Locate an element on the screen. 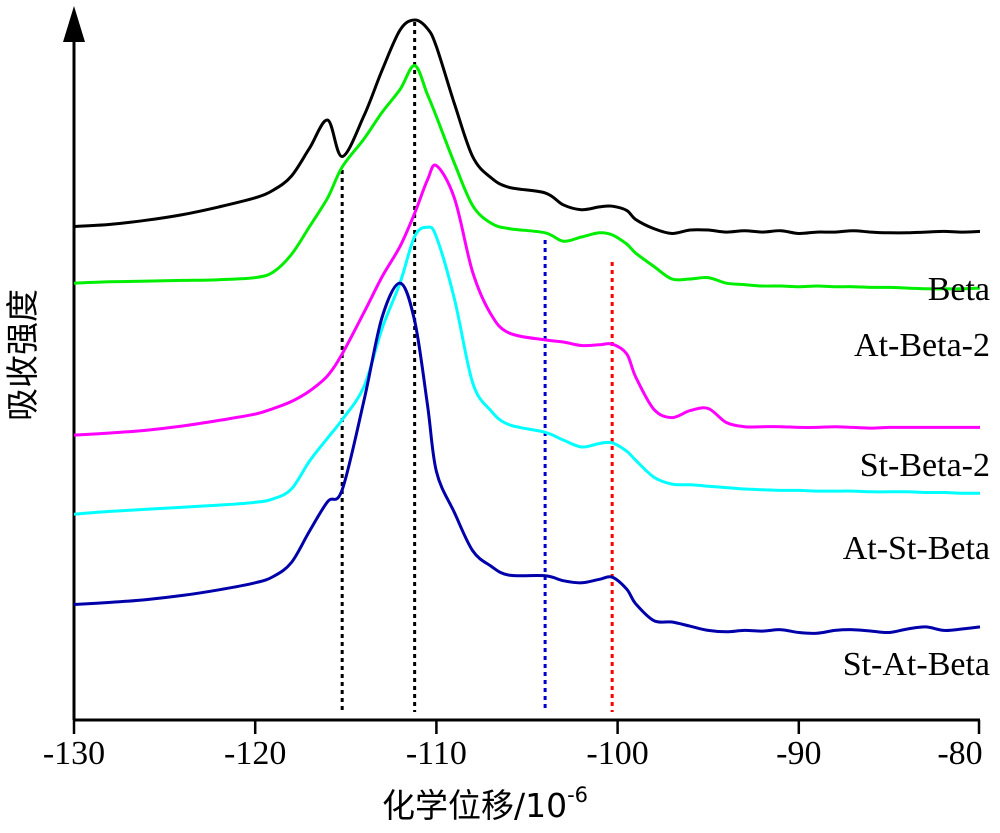 The width and height of the screenshot is (1000, 833). series-label: St-Beta-2 is located at coordinates (925, 465).